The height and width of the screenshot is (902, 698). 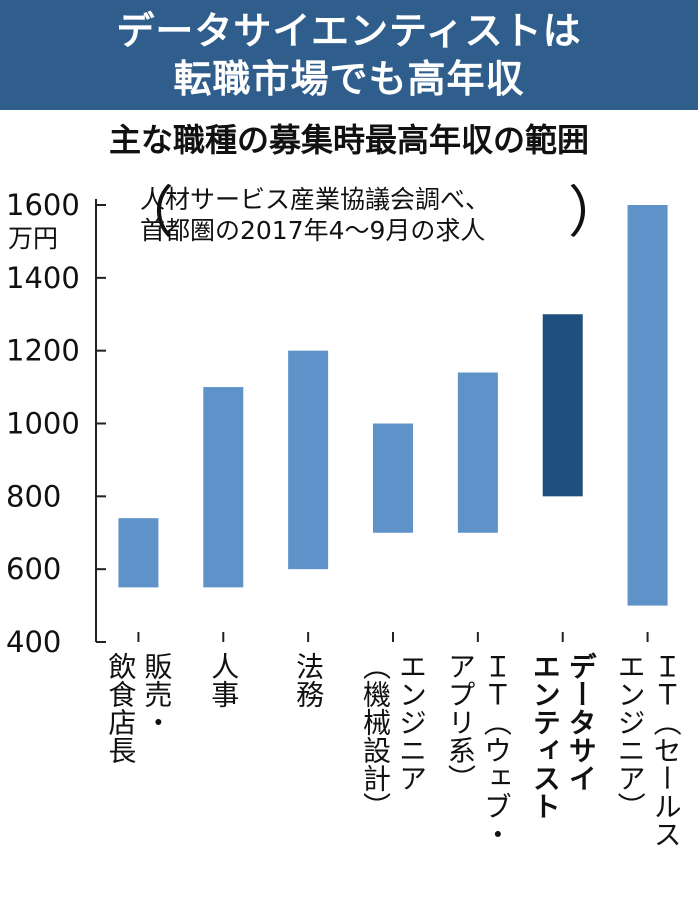 What do you see at coordinates (33, 642) in the screenshot?
I see `y-tick-label: 400` at bounding box center [33, 642].